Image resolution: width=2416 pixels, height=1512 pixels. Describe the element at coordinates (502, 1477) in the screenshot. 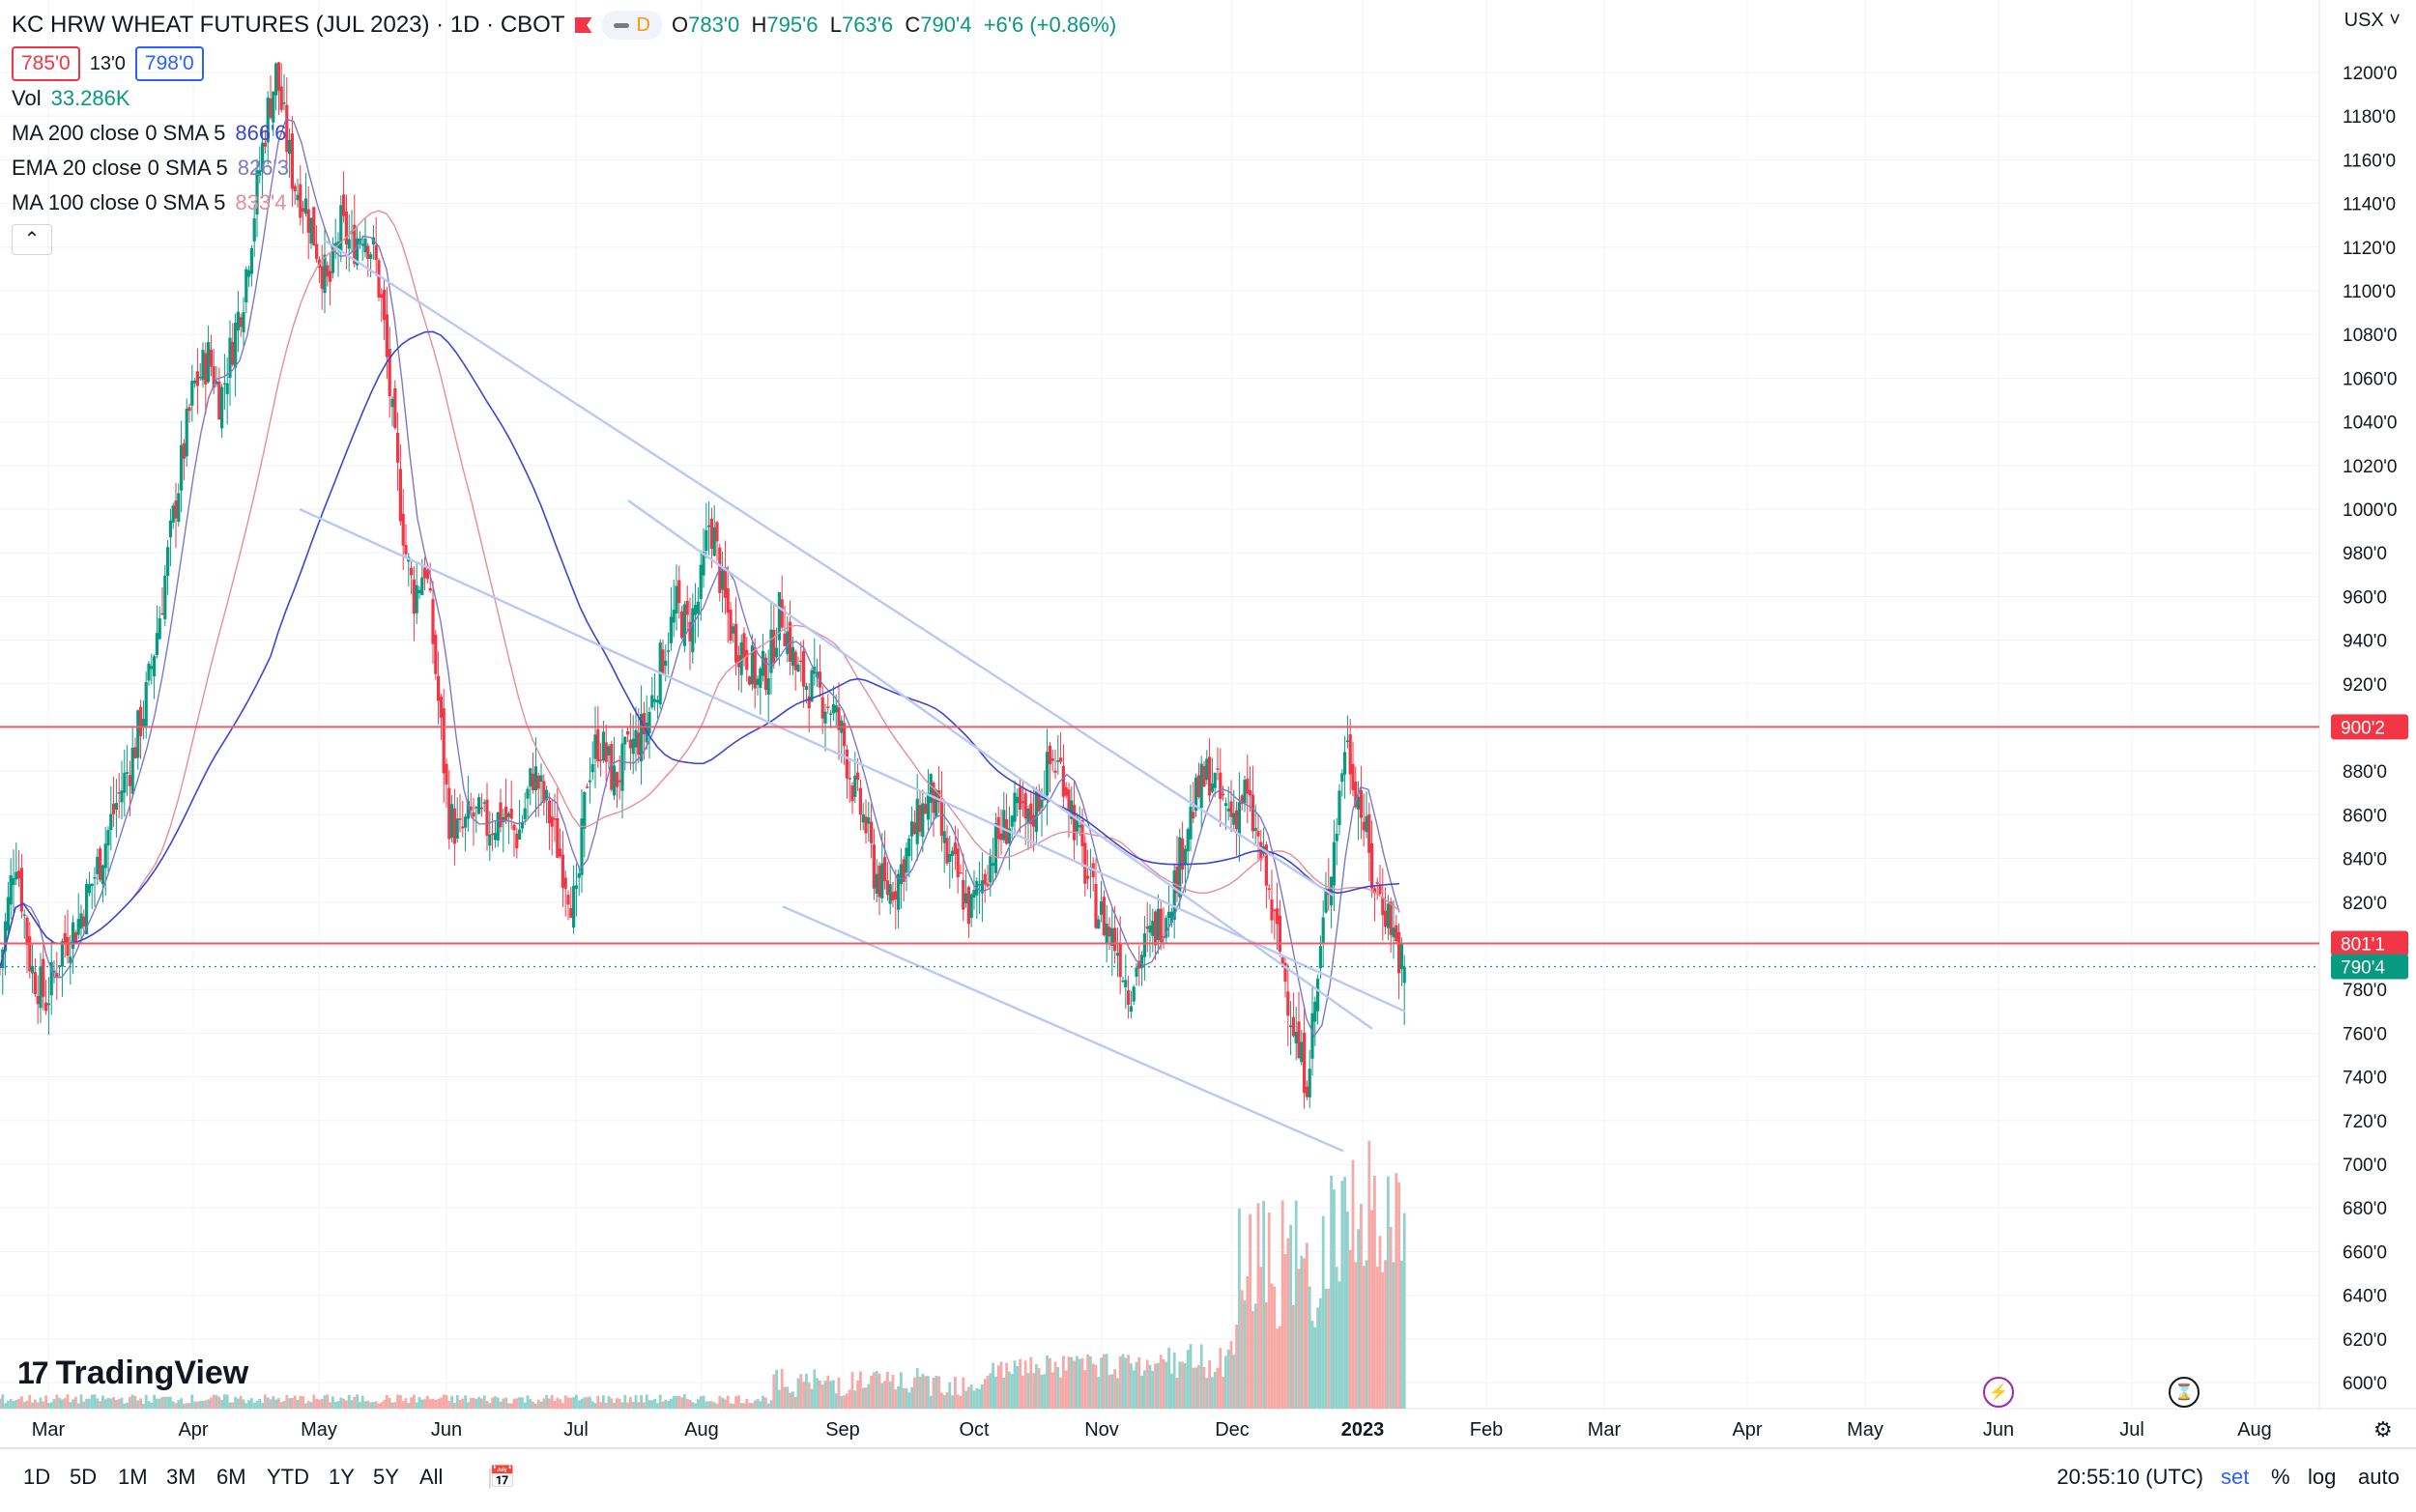

I see `calendar-icon: 📅` at that location.